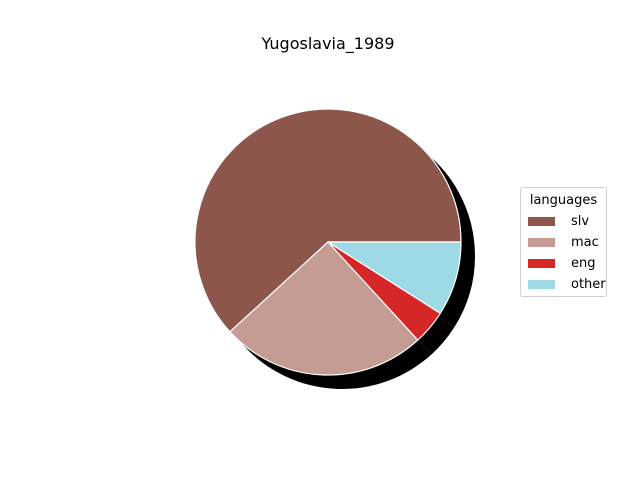  I want to click on pie-slice-mac, so click(324, 308).